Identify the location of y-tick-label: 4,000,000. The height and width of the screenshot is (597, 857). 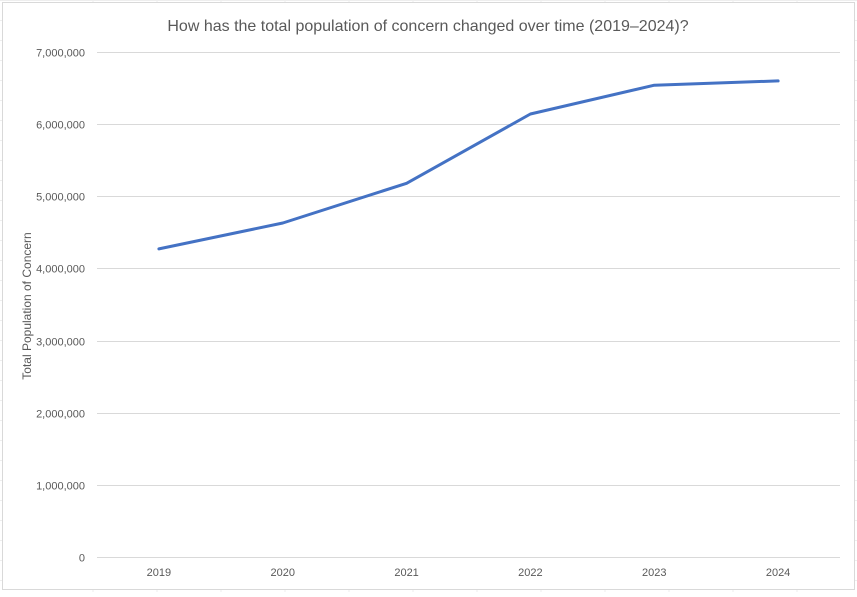
(60, 270).